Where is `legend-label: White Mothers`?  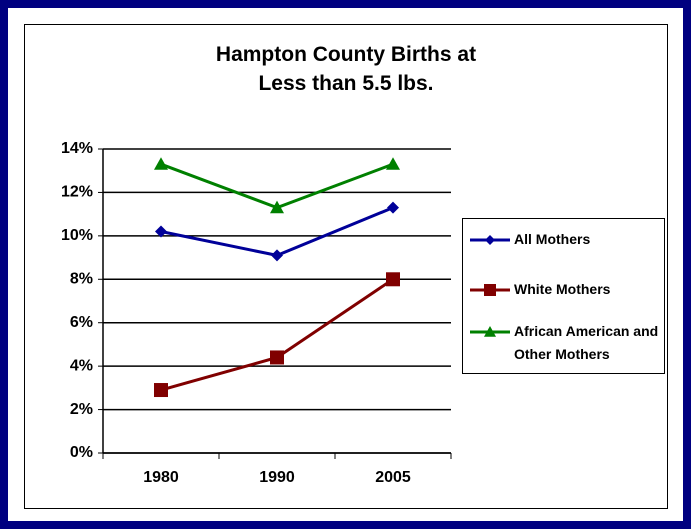 legend-label: White Mothers is located at coordinates (562, 289).